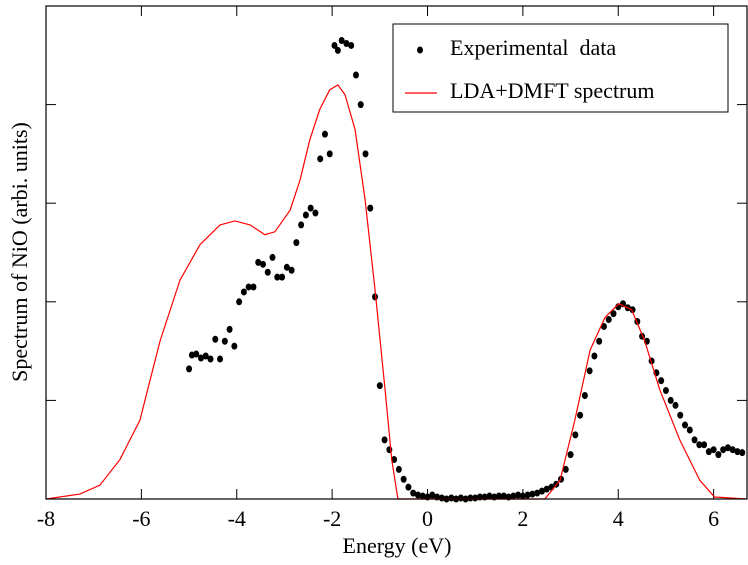  I want to click on x-tick-label: 0, so click(427, 518).